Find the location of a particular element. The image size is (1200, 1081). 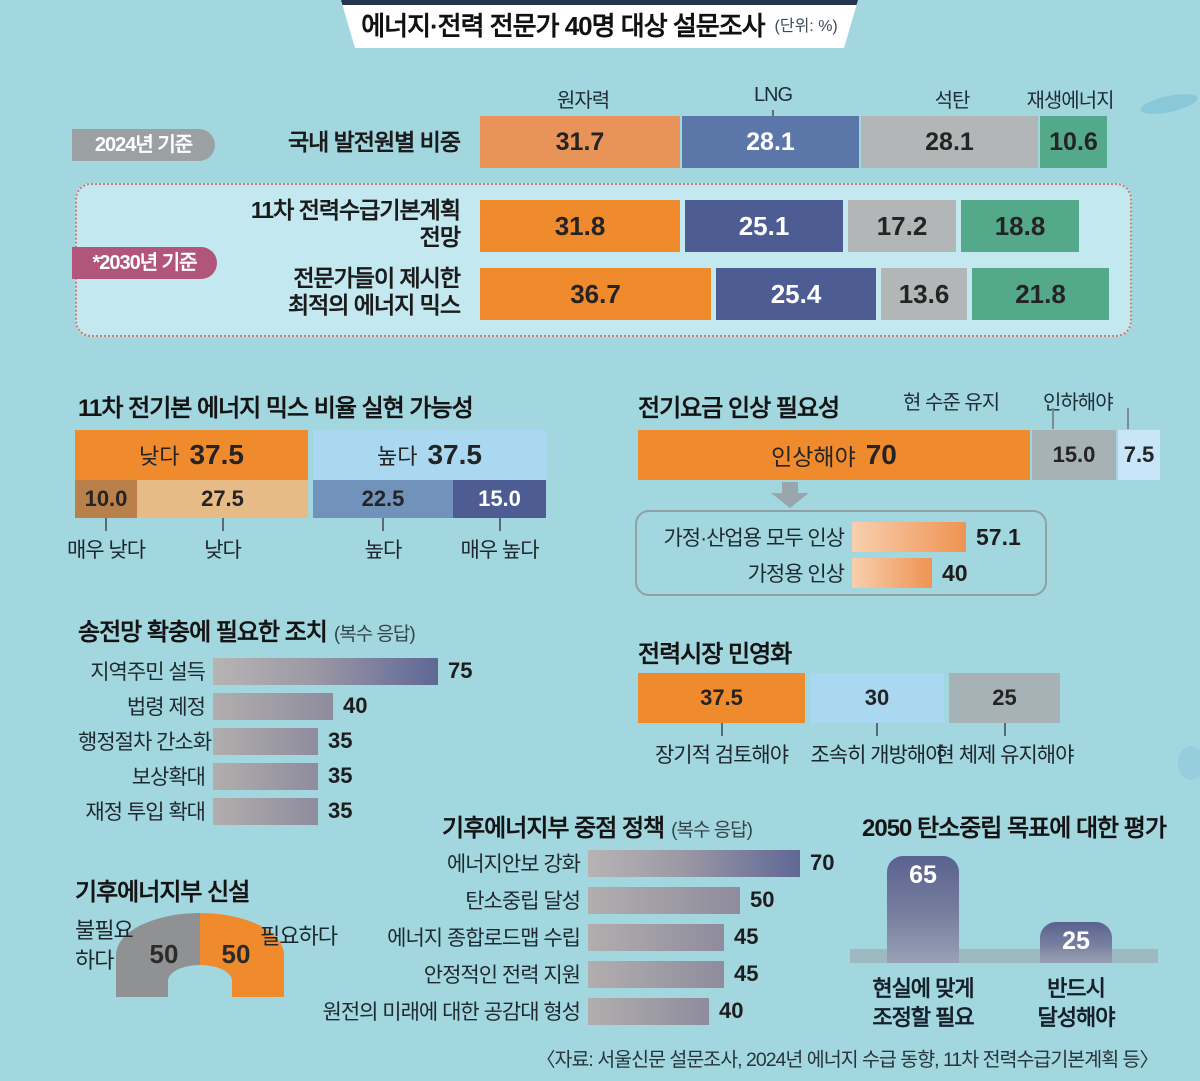

segment-label: 높다 is located at coordinates (397, 456).